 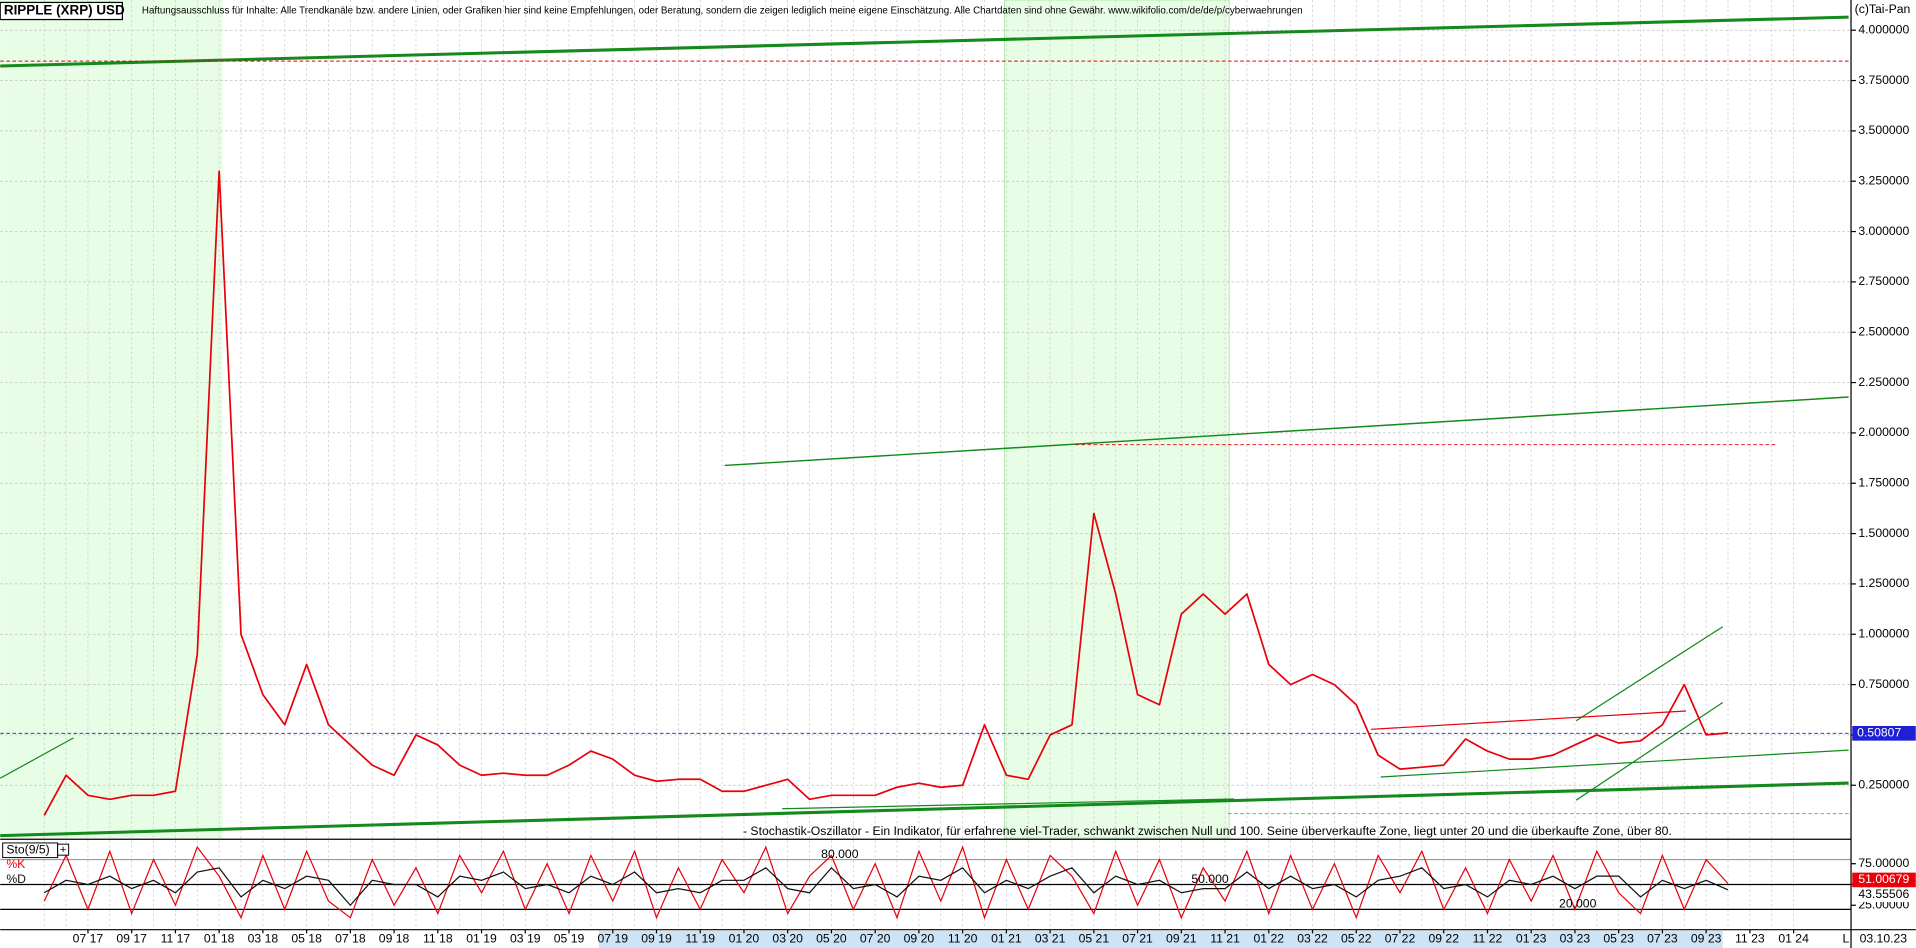 I want to click on x-tick-label: 05 21, so click(x=1094, y=939).